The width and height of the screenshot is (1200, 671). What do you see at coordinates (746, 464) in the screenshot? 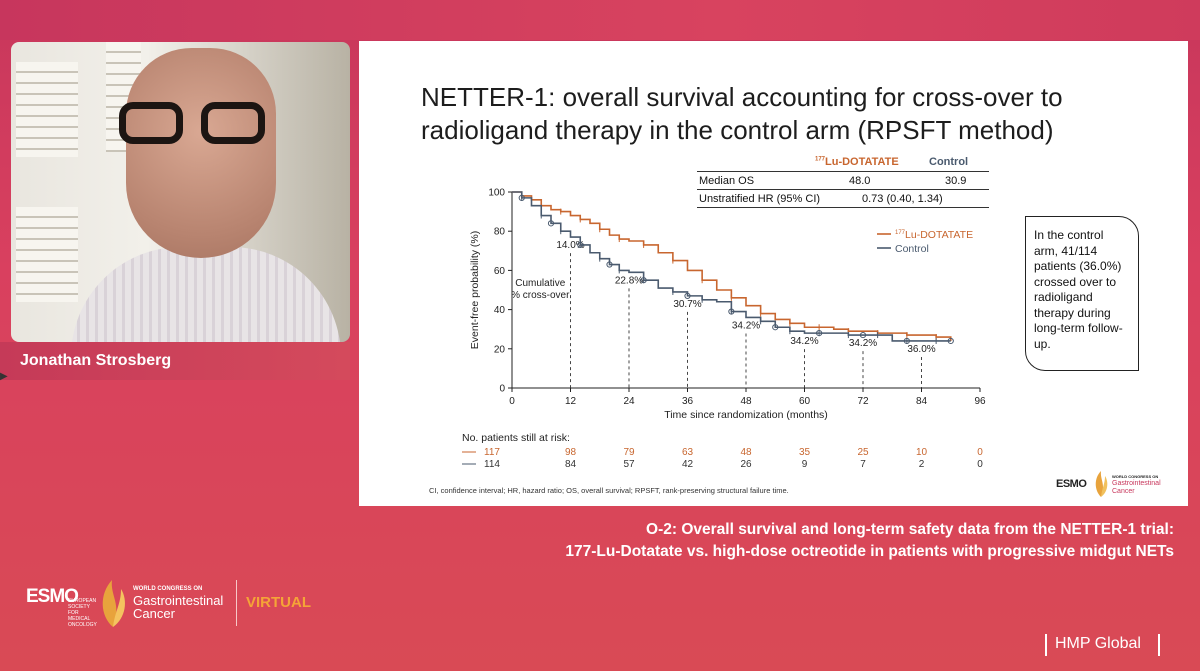
I see `at-risk-control-value: 26` at bounding box center [746, 464].